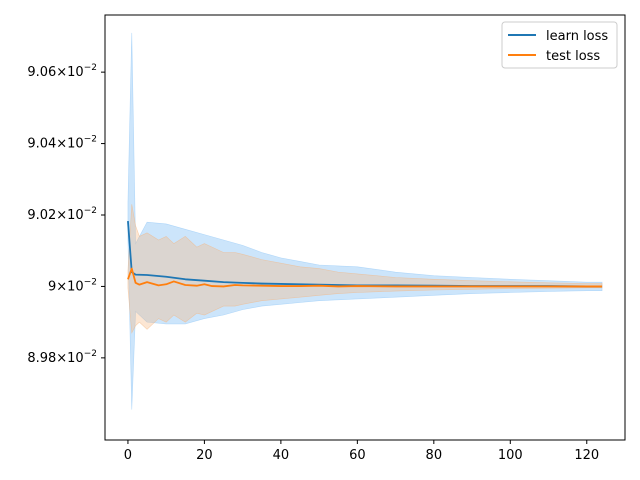 This screenshot has width=640, height=480. I want to click on series-lines, so click(365, 254).